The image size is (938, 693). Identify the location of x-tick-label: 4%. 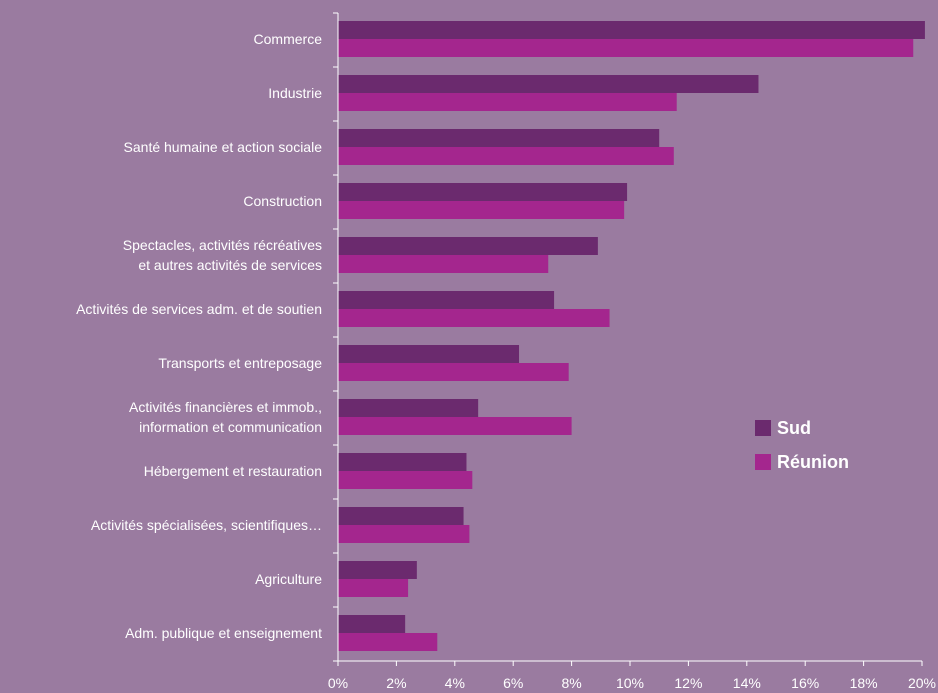
(455, 683).